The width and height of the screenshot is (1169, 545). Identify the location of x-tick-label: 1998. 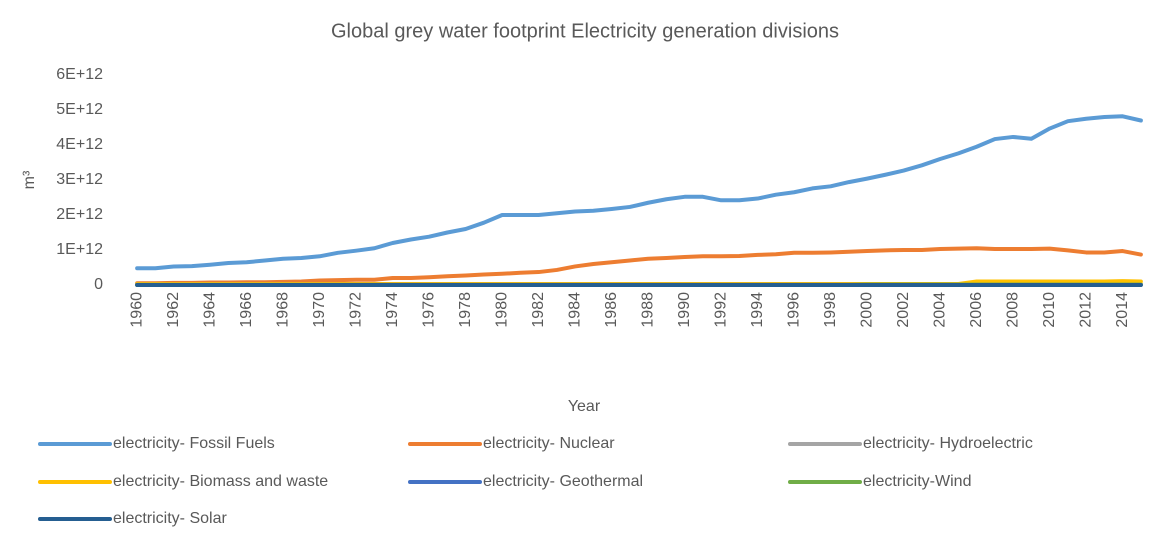
(830, 310).